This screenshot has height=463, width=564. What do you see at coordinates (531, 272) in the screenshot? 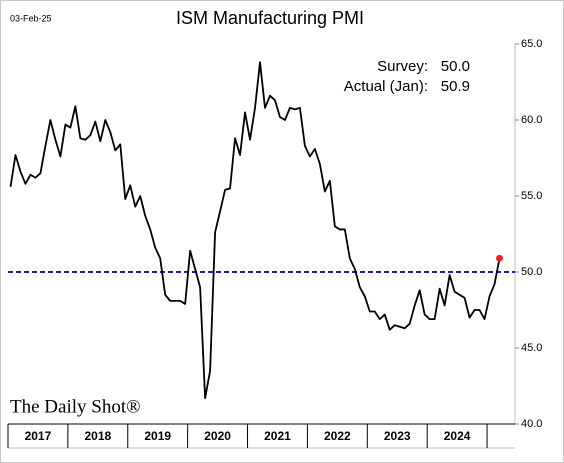
I see `y-tick-label: 50.0` at bounding box center [531, 272].